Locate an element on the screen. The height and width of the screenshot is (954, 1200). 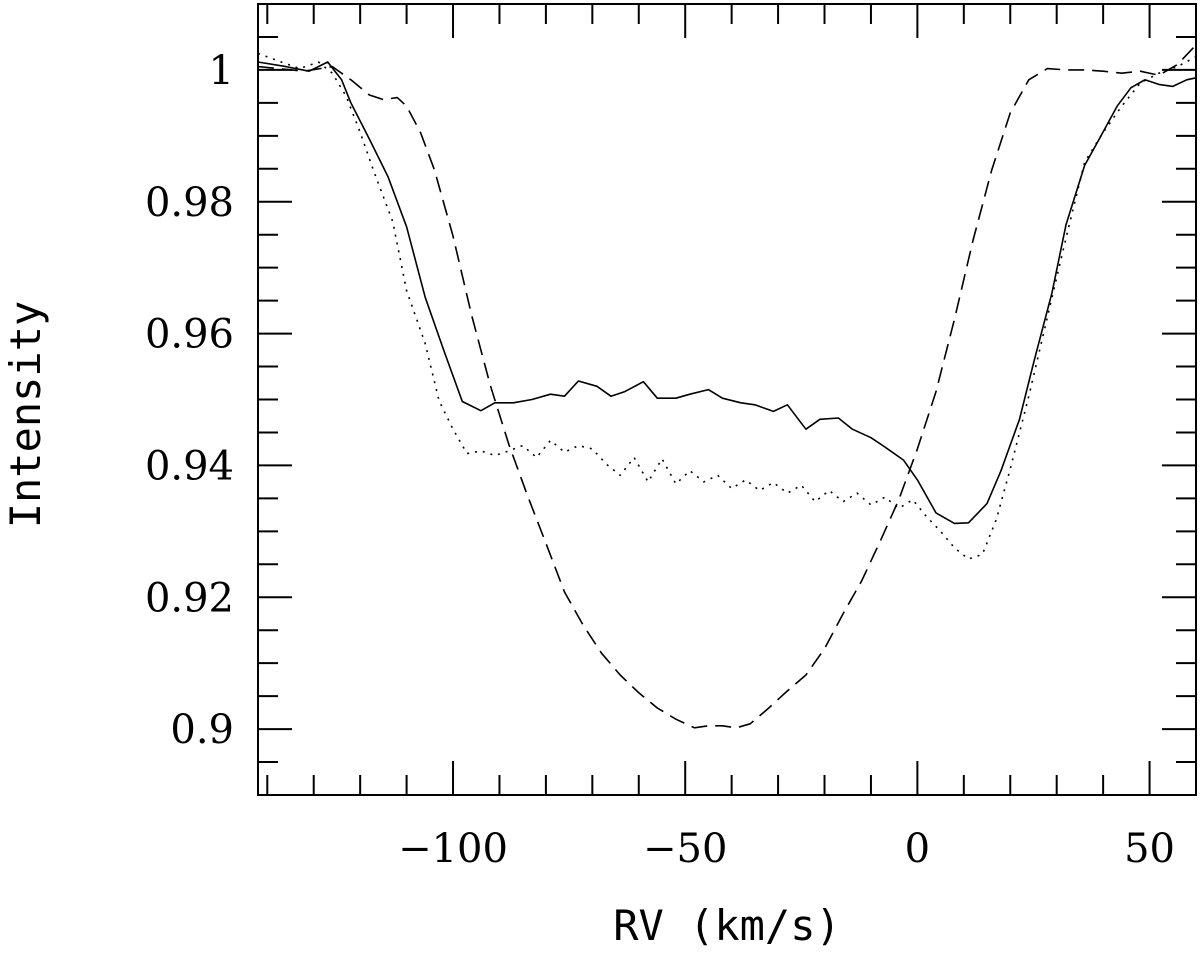
y-axis-title: Intensity is located at coordinates (25, 415).